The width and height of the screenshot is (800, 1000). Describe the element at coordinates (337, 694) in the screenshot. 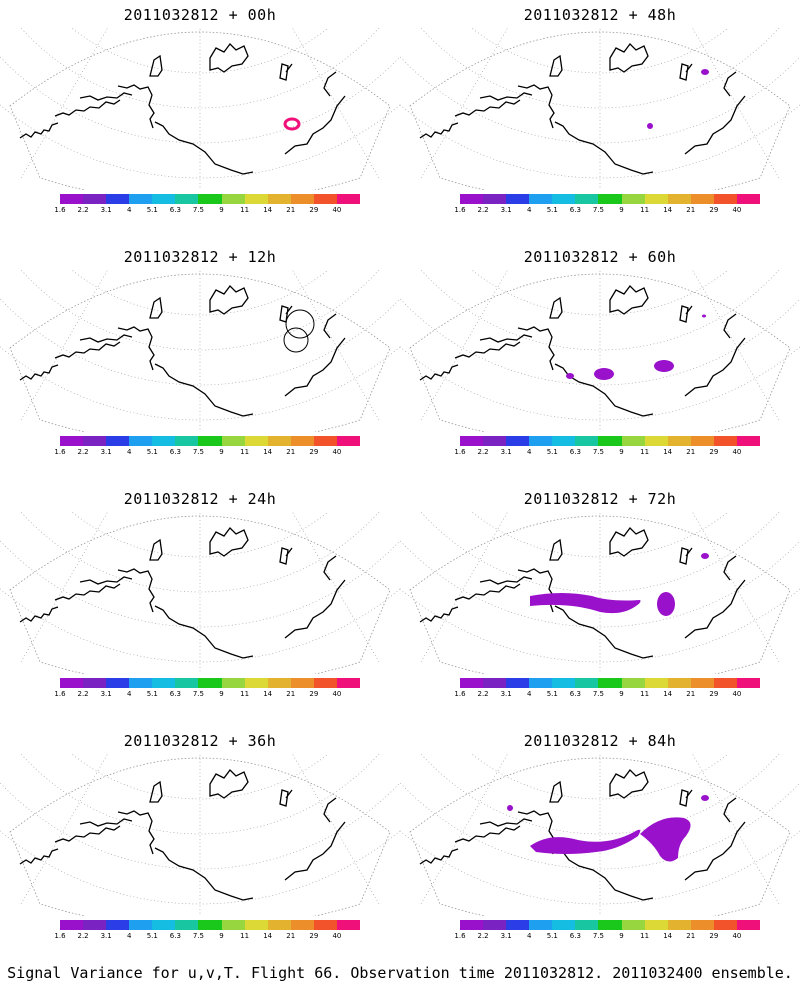

I see `colorbar-tick-label: 40` at that location.